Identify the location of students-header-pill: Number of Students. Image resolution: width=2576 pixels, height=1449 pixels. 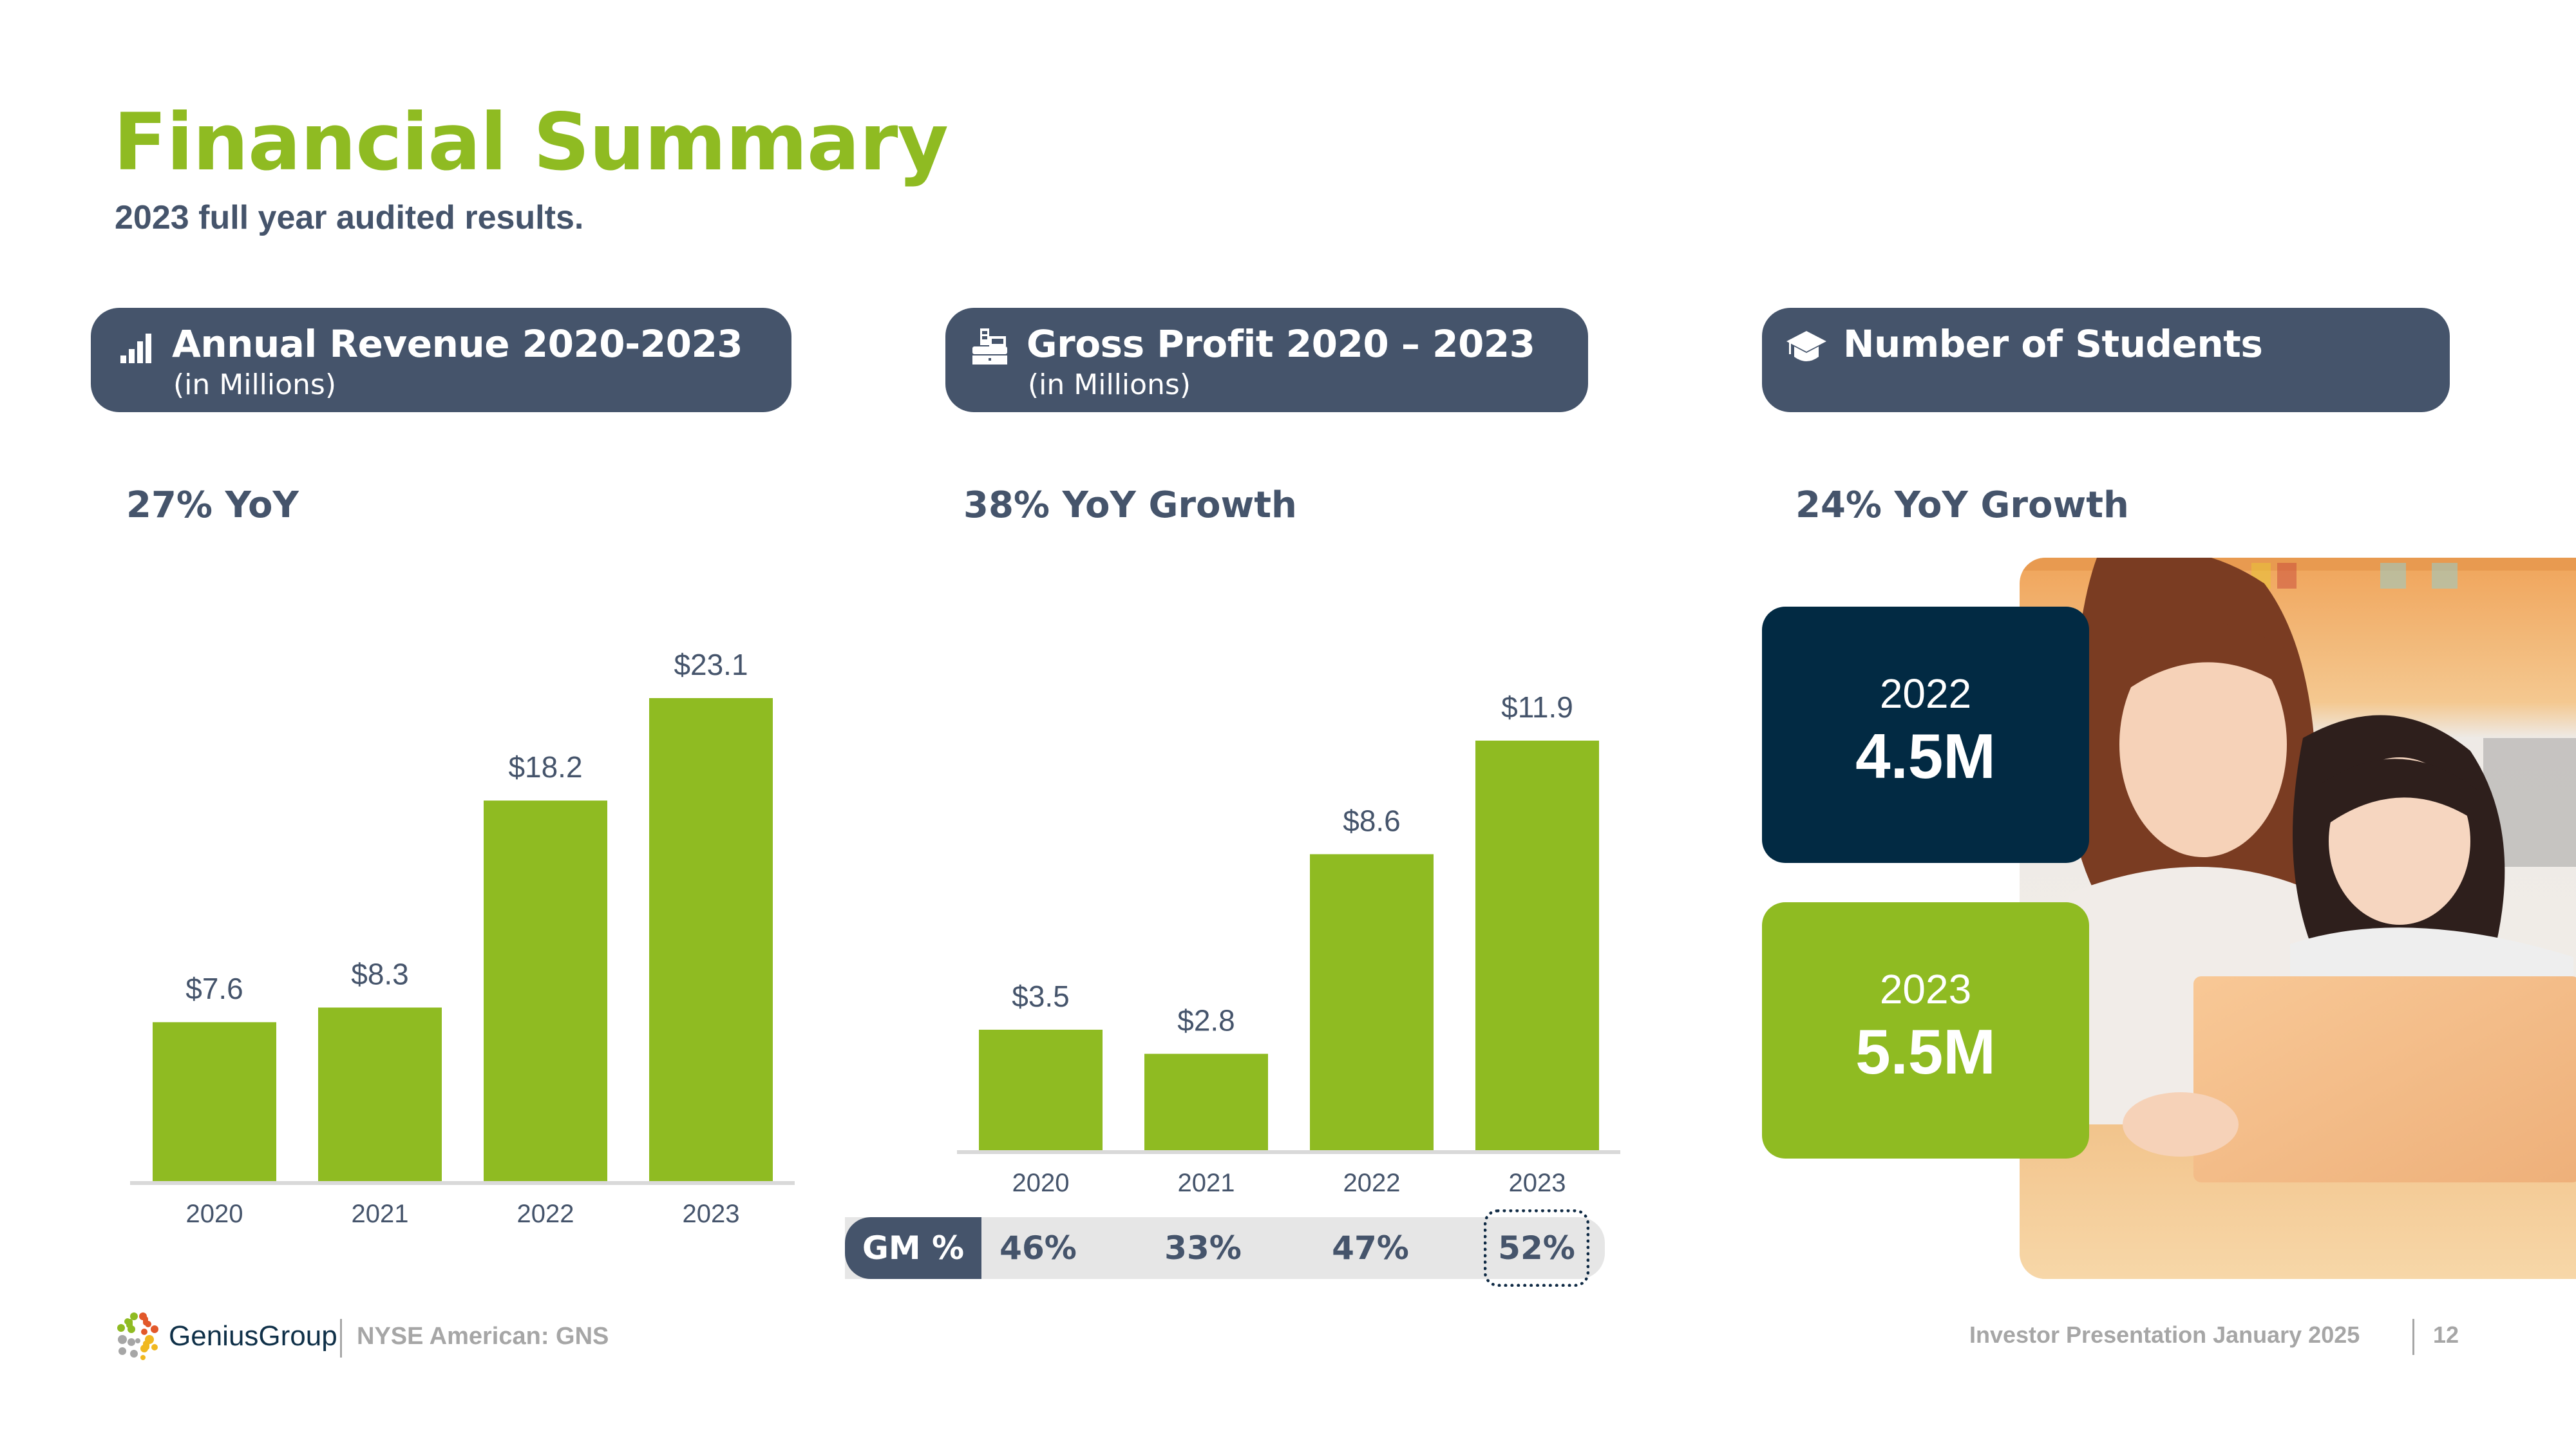
(2106, 360).